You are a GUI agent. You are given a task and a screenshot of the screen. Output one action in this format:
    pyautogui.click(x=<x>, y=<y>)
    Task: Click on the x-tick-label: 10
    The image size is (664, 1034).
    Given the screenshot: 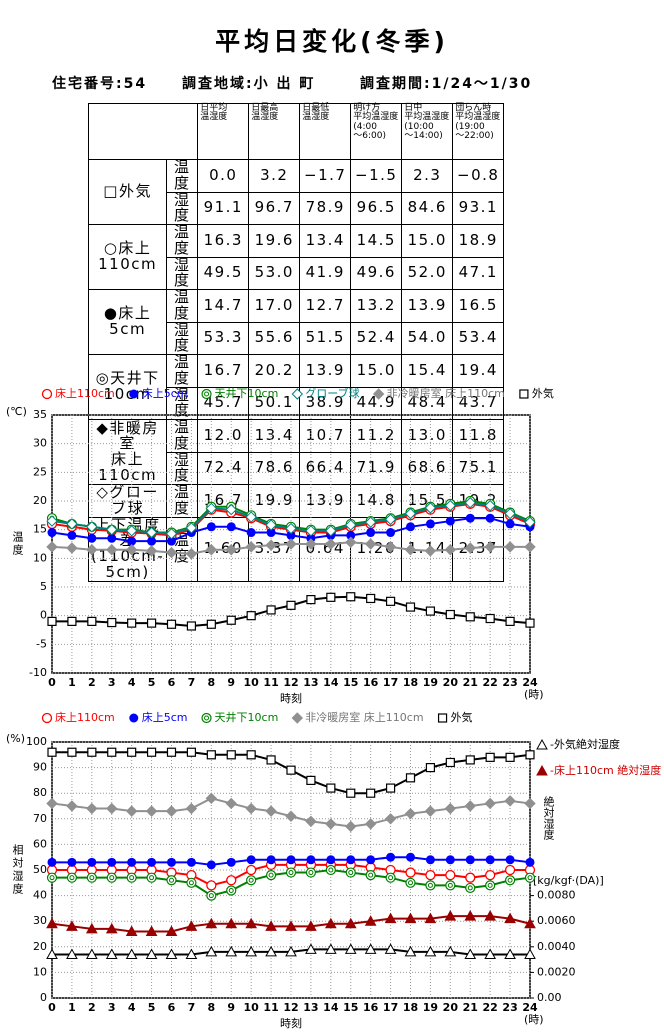 What is the action you would take?
    pyautogui.click(x=252, y=1007)
    